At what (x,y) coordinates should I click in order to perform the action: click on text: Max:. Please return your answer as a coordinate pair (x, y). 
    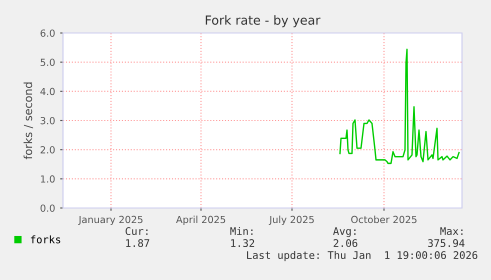
    Looking at the image, I should click on (451, 231).